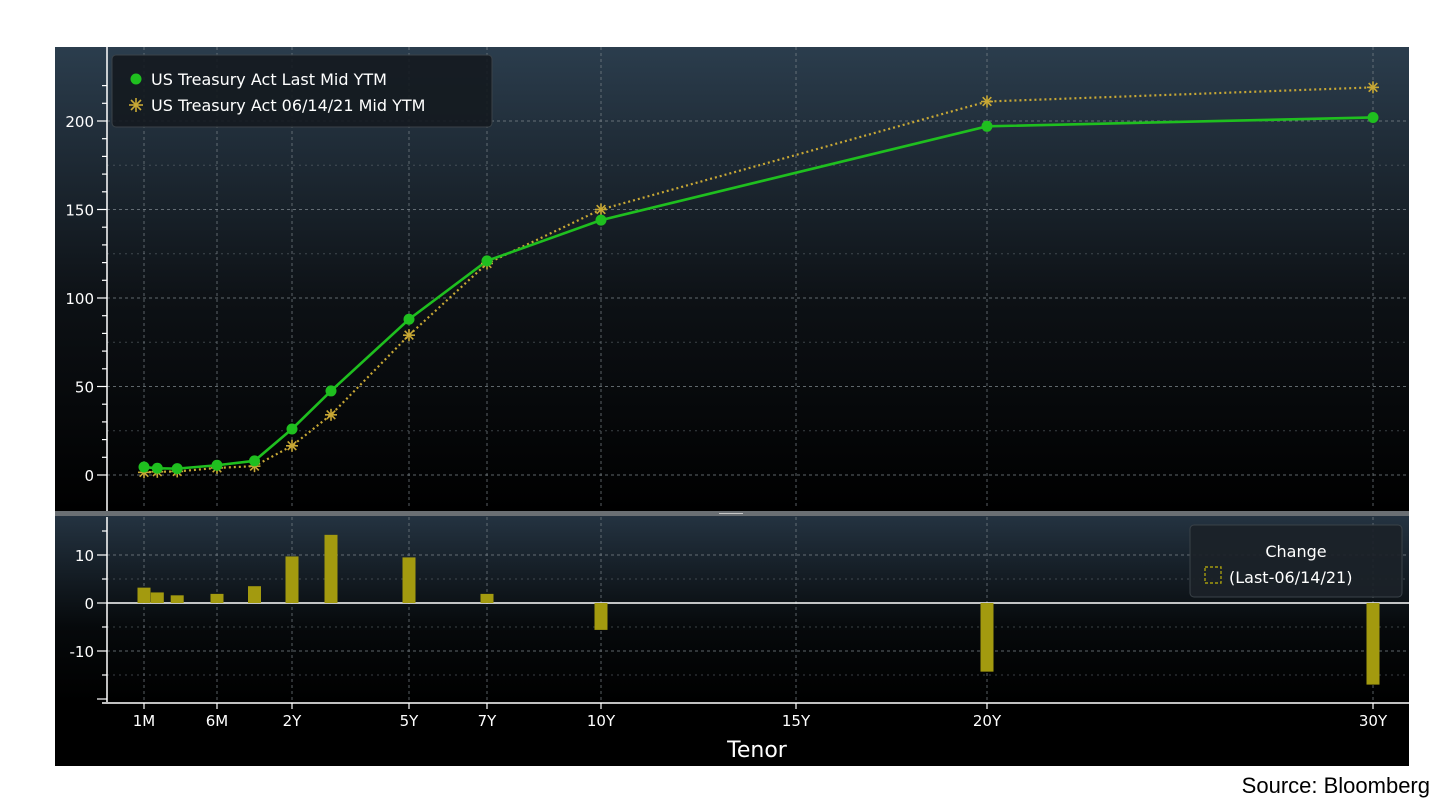 Image resolution: width=1456 pixels, height=811 pixels. What do you see at coordinates (89, 604) in the screenshot?
I see `bottom-y-tick-label: 0` at bounding box center [89, 604].